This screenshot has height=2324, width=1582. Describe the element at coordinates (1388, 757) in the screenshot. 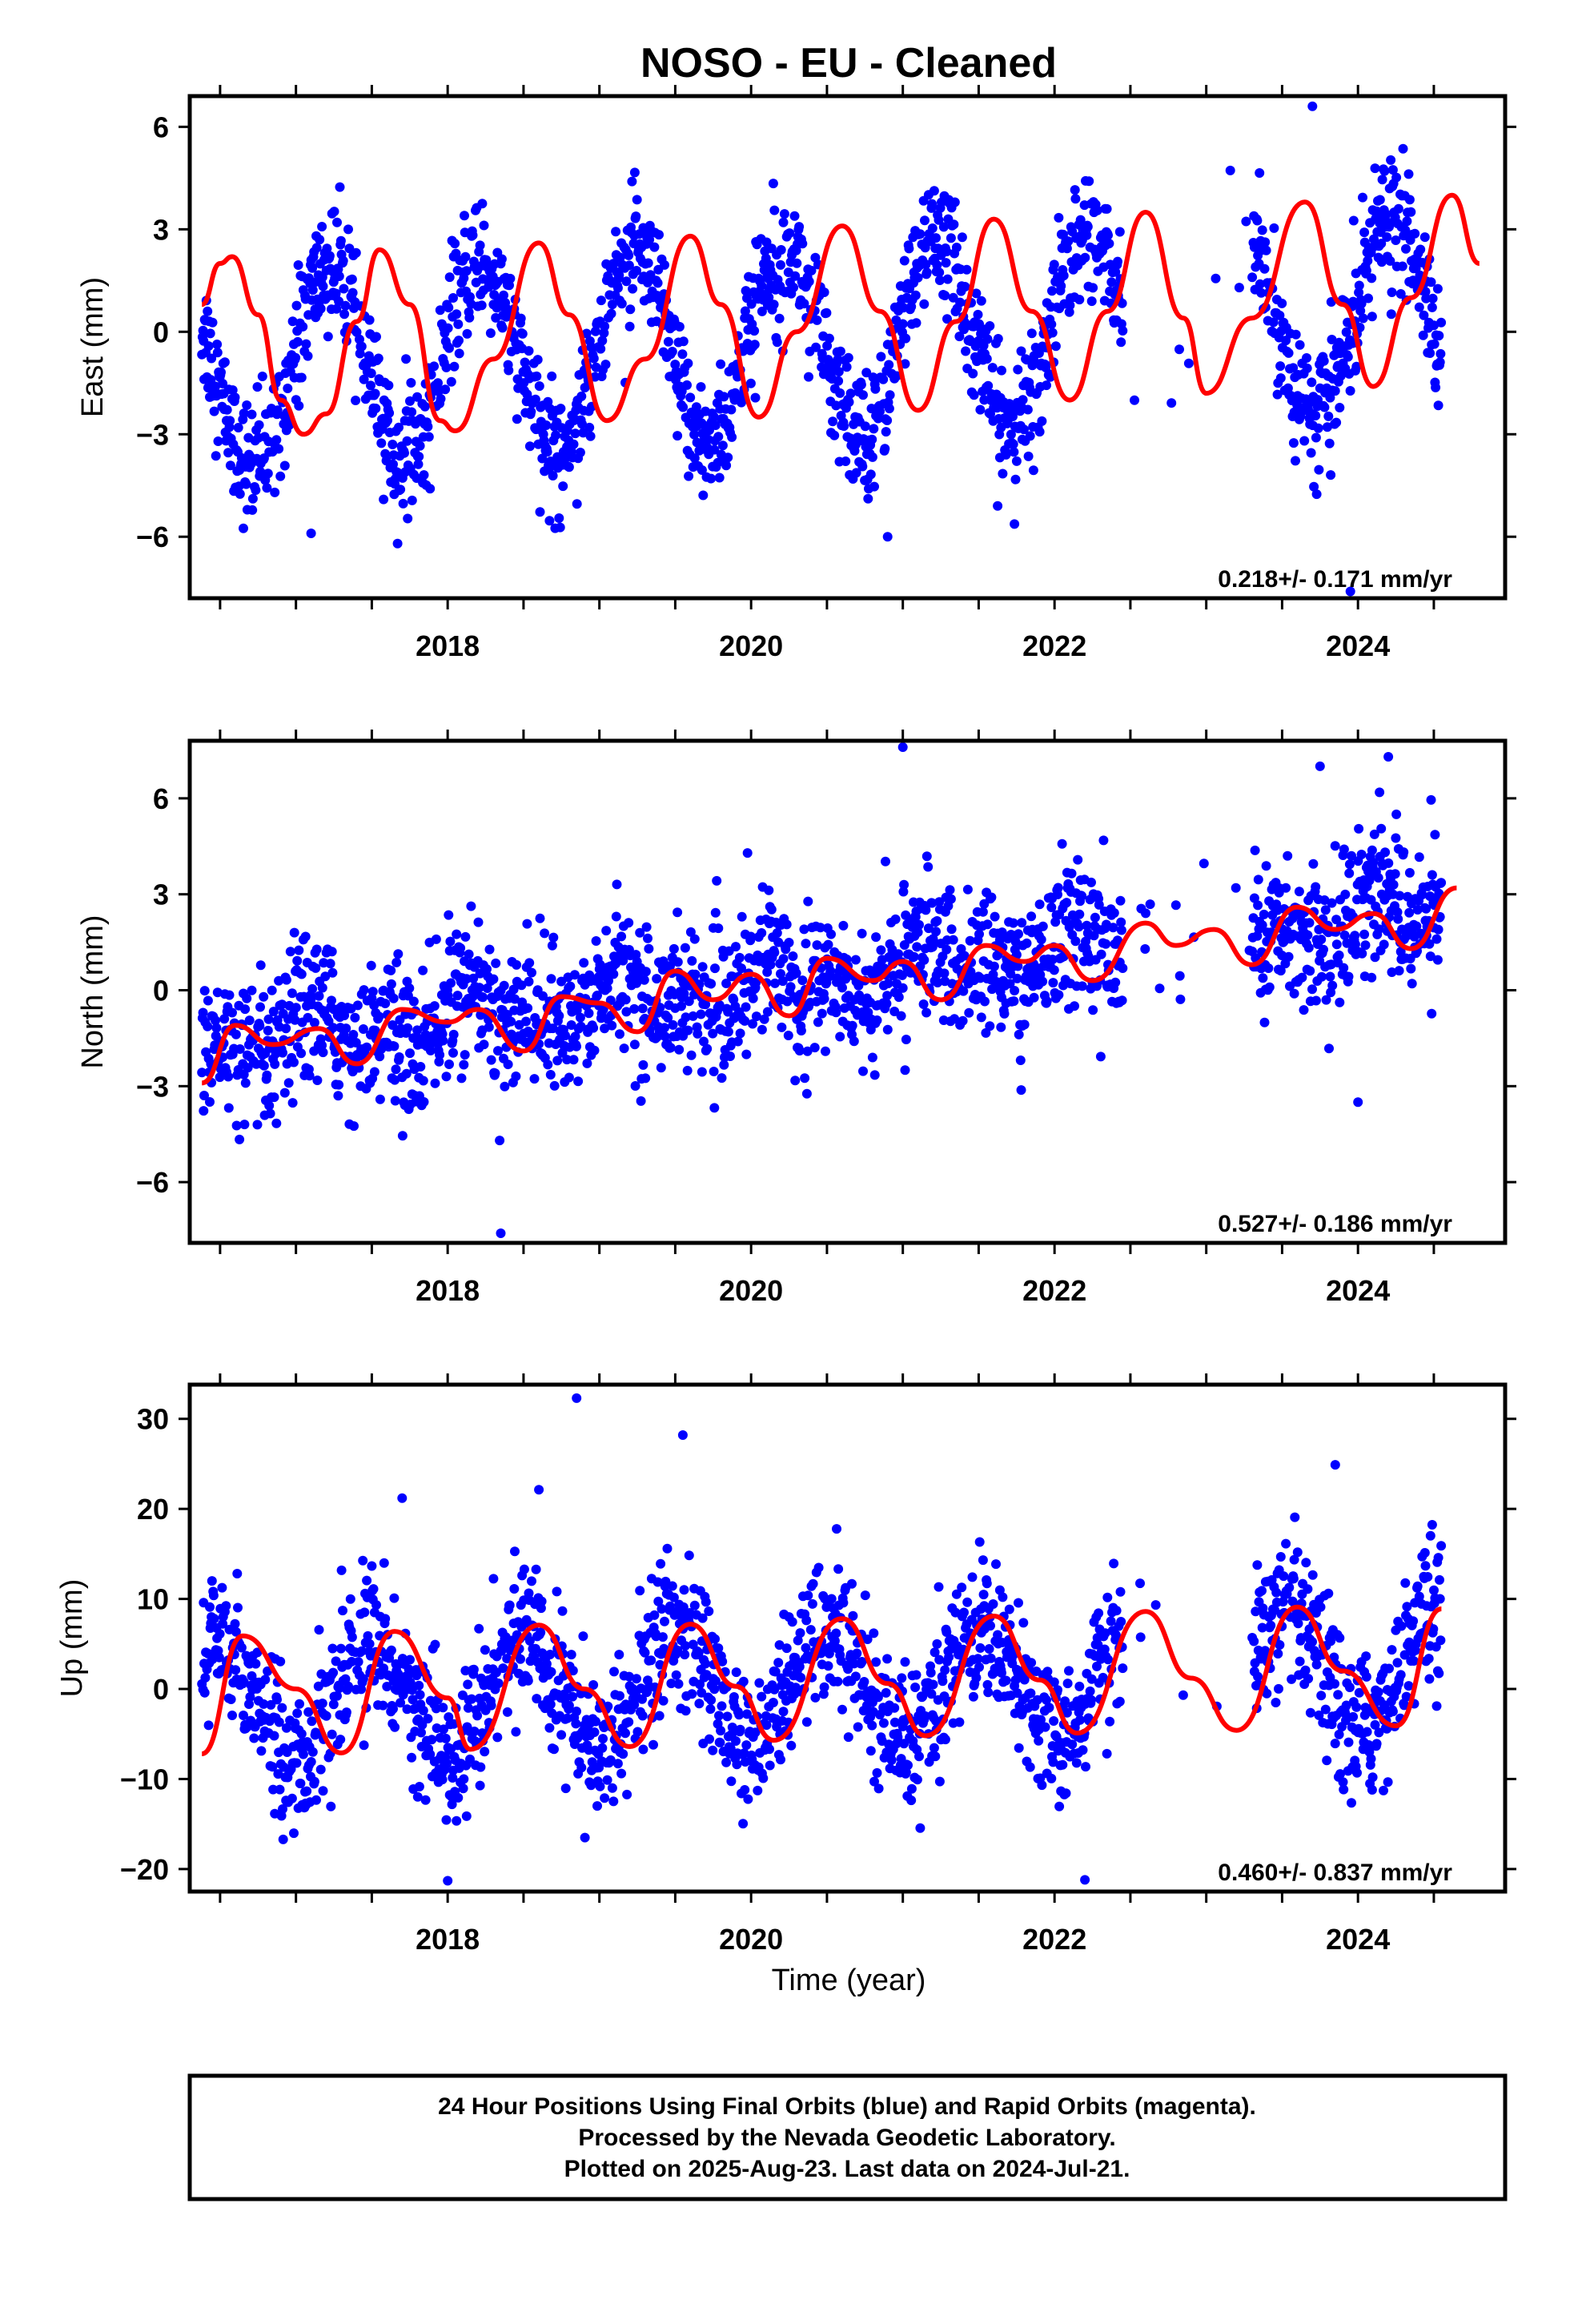

I see `outlier-point` at that location.